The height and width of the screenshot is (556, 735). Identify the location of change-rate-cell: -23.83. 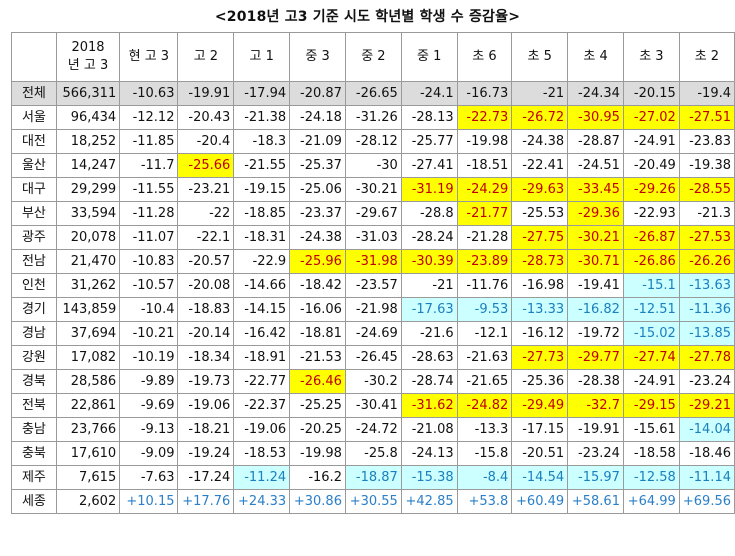
(706, 141).